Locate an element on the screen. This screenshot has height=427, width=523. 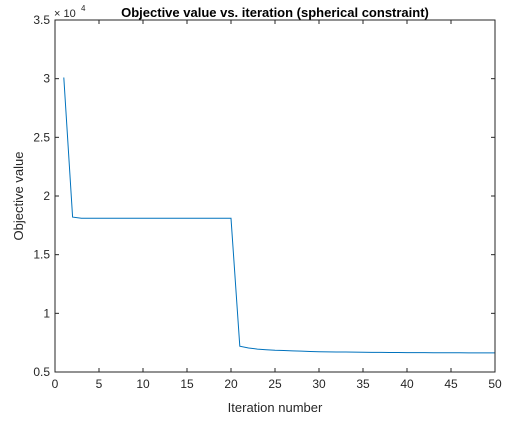
y-tick-label: 3.5 is located at coordinates (41, 20).